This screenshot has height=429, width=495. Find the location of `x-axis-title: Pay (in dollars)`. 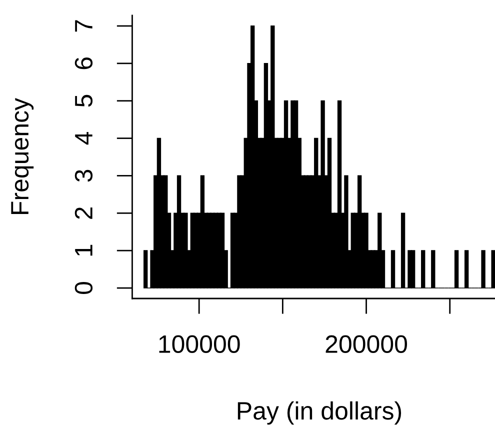

x-axis-title: Pay (in dollars) is located at coordinates (320, 413).